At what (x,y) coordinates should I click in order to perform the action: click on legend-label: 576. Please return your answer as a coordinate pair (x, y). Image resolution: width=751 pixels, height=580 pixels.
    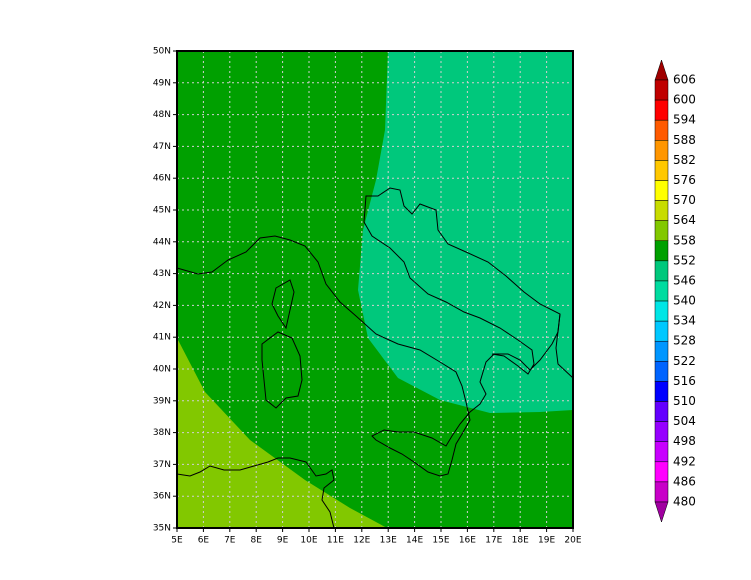
    Looking at the image, I should click on (684, 180).